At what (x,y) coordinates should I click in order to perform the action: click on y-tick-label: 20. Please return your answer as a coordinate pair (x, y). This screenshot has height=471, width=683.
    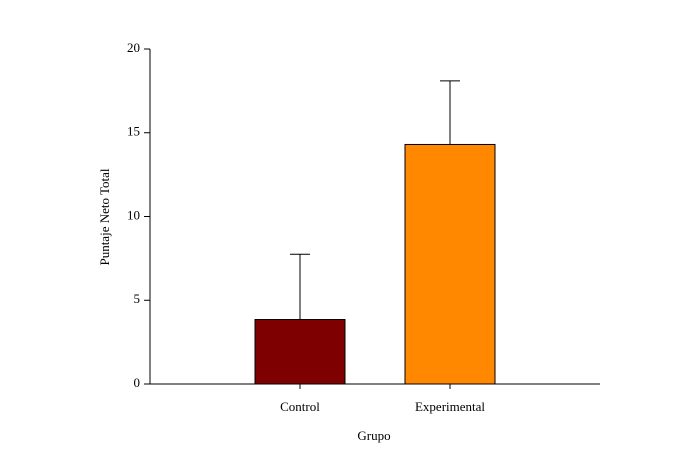
    Looking at the image, I should click on (133, 47).